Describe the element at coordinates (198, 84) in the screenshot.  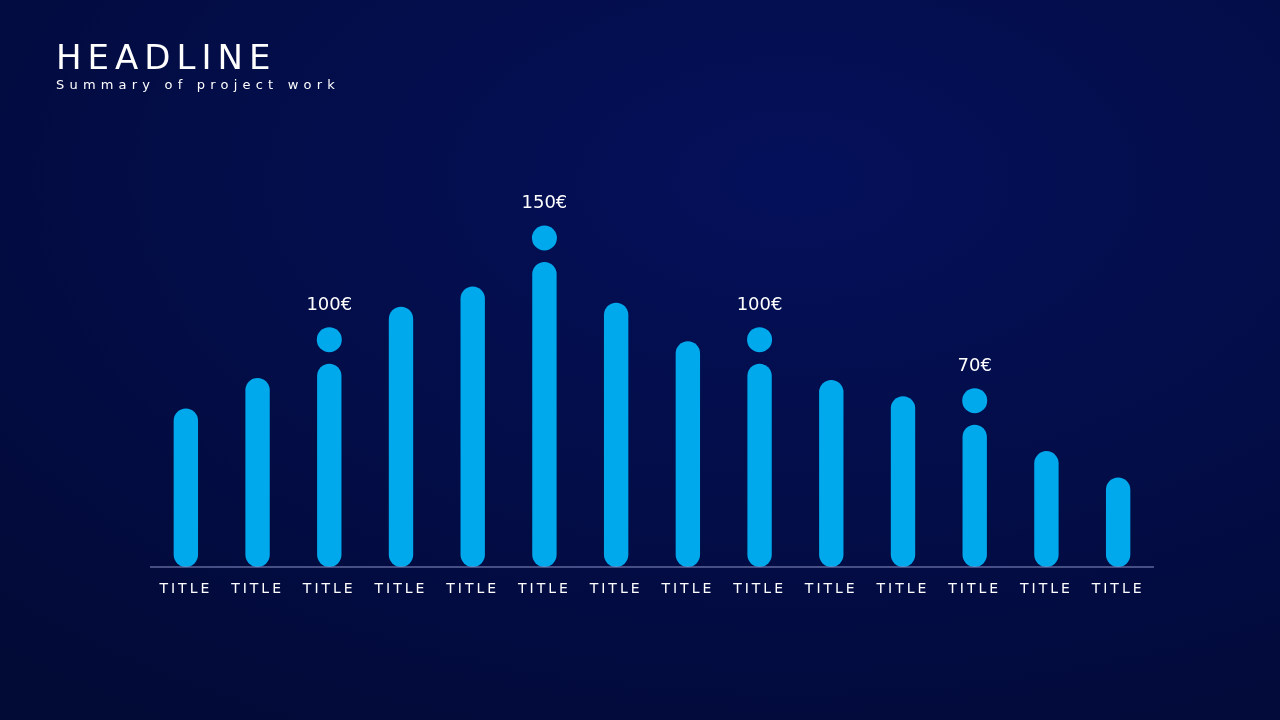
I see `chart-subtitle: Summary of project work` at that location.